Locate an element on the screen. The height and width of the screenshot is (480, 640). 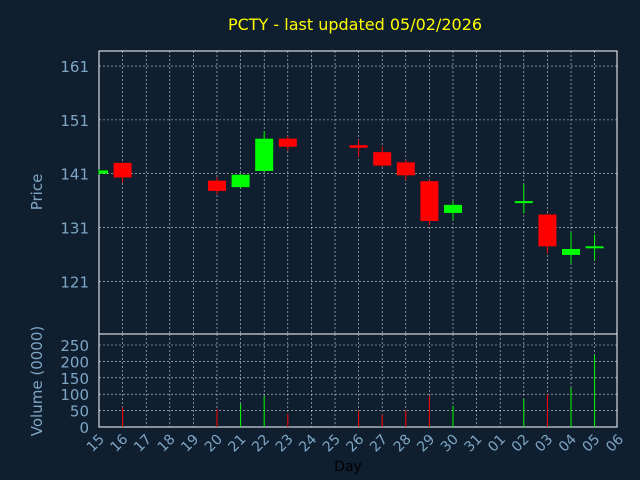
x-tick-label: 24 is located at coordinates (308, 443).